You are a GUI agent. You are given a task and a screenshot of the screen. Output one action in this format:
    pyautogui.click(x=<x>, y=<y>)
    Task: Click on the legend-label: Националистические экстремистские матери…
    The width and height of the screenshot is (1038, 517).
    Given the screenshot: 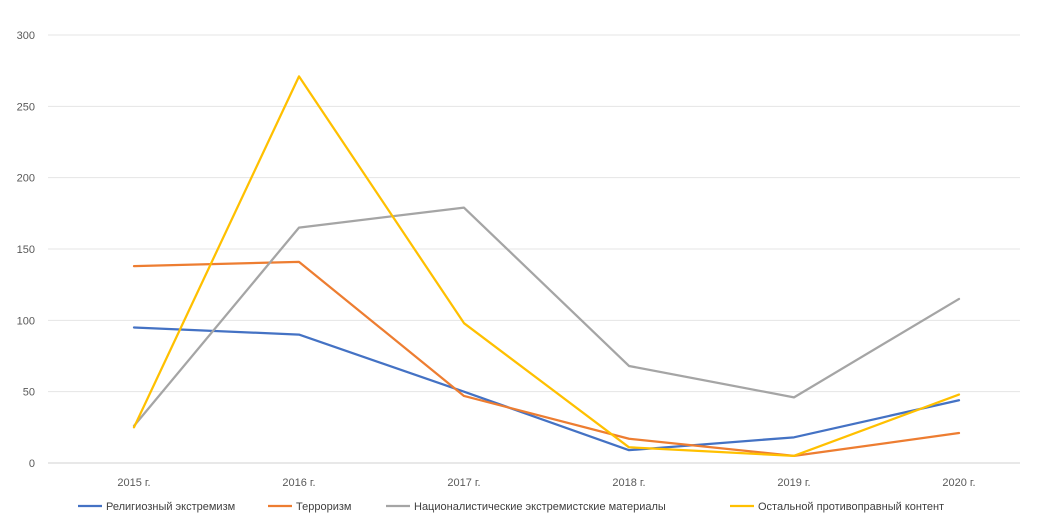 What is the action you would take?
    pyautogui.click(x=540, y=507)
    